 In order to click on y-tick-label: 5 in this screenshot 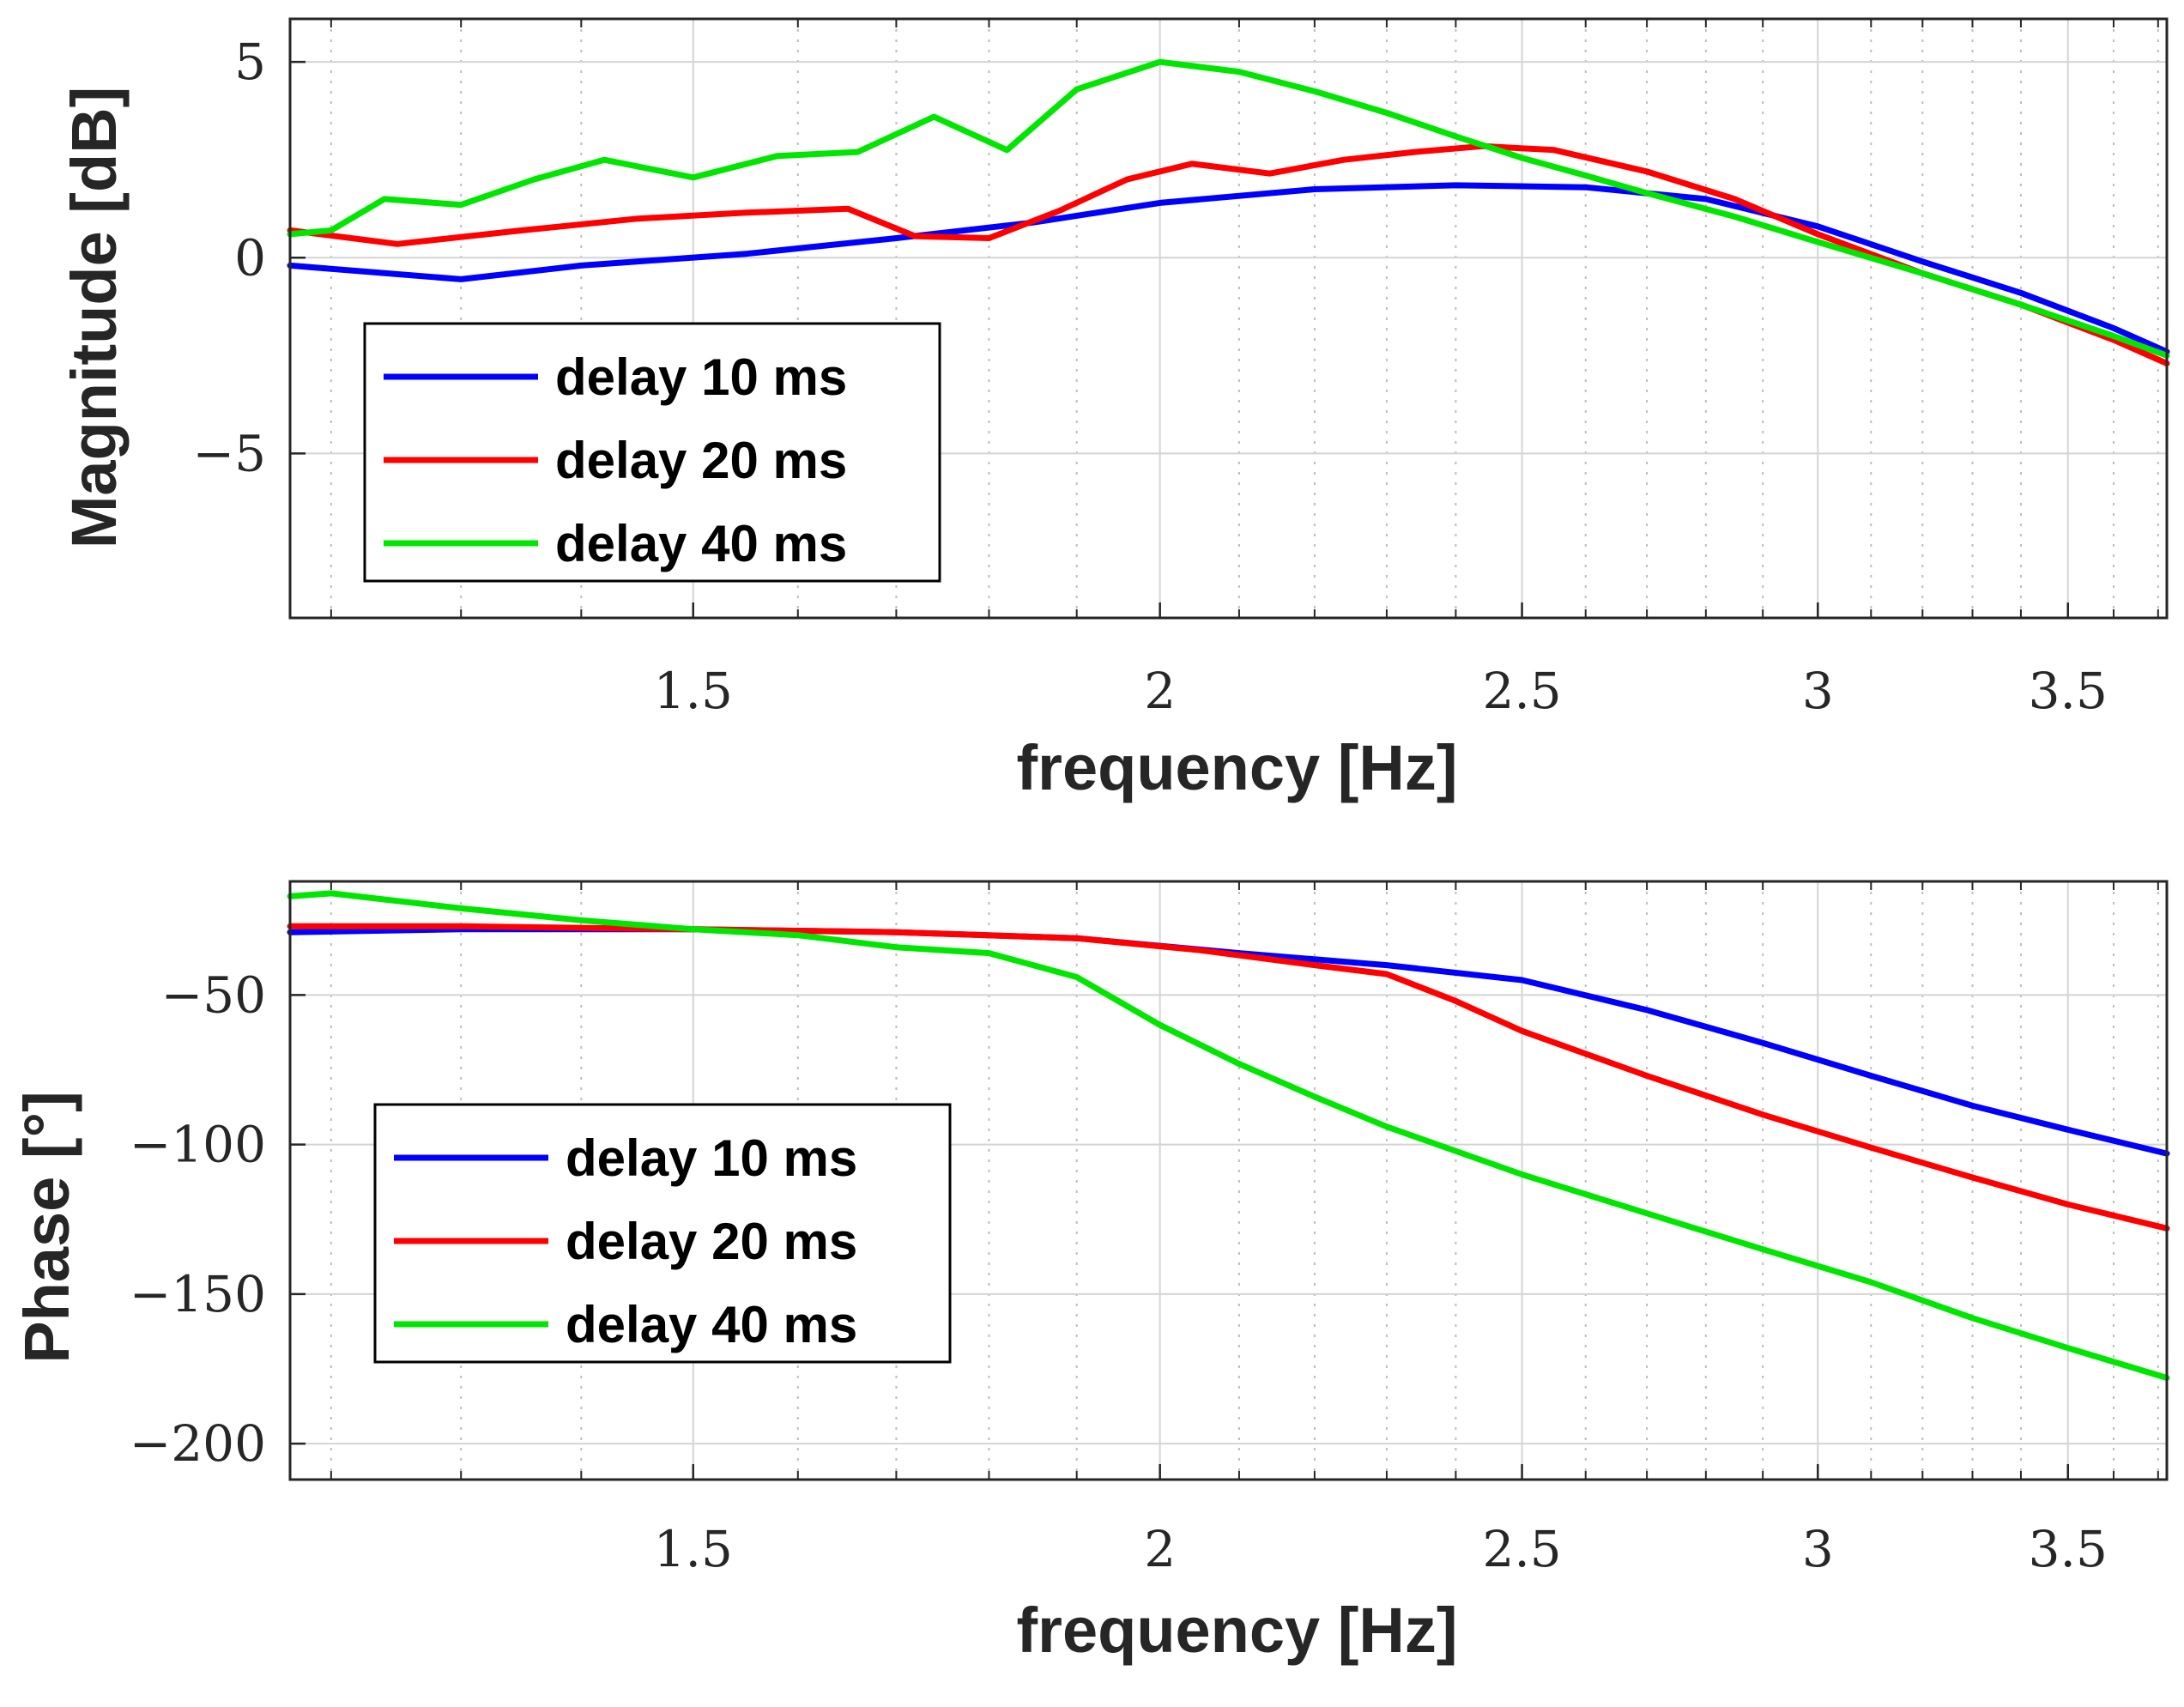, I will do `click(250, 62)`.